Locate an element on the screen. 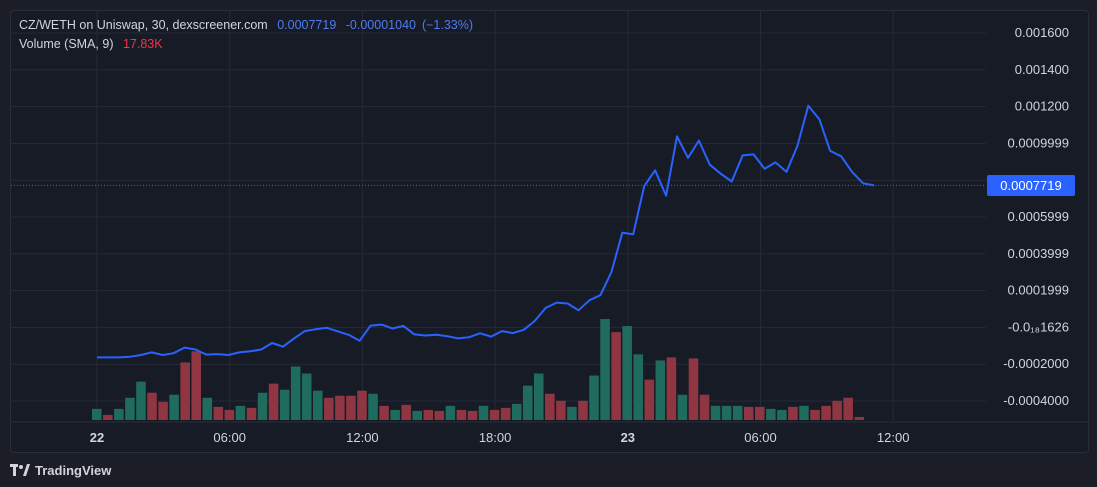  x-axis: 22 06:00 12:00 18:00 23 06:00 12:00 is located at coordinates (500, 437).